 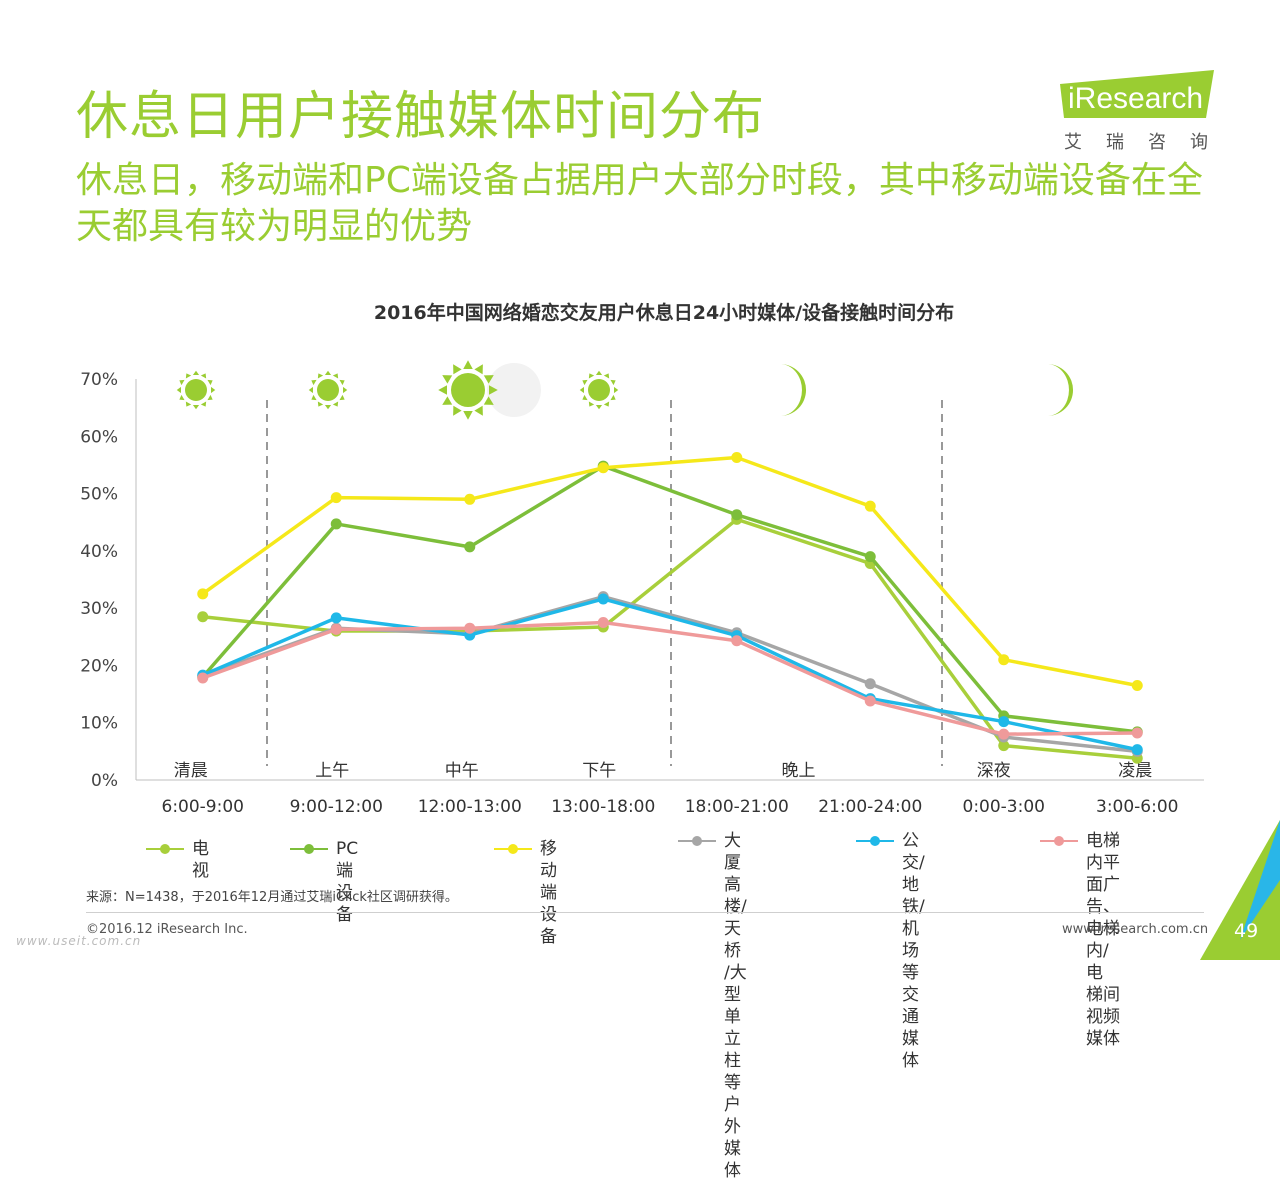 I want to click on x-tick-label: 0:00-3:00, so click(x=1004, y=807).